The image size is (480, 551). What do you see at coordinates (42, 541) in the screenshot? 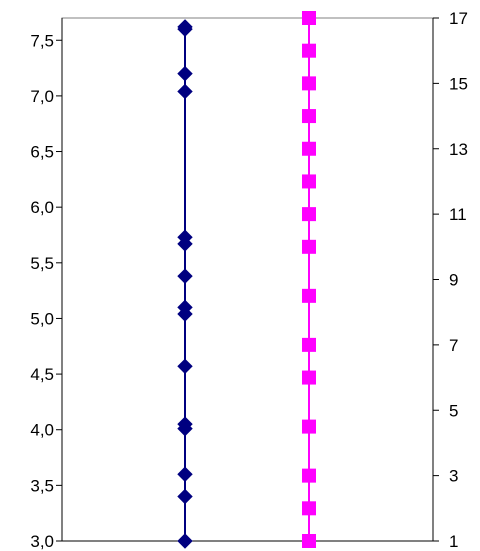
I see `left-tick-label: 3,0` at bounding box center [42, 541].